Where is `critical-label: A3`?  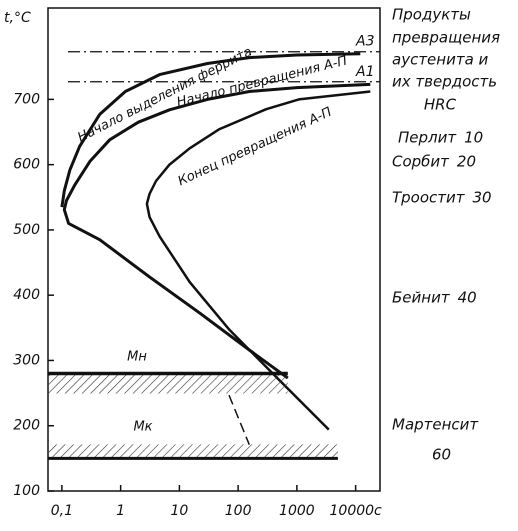
critical-label: A3 is located at coordinates (364, 42).